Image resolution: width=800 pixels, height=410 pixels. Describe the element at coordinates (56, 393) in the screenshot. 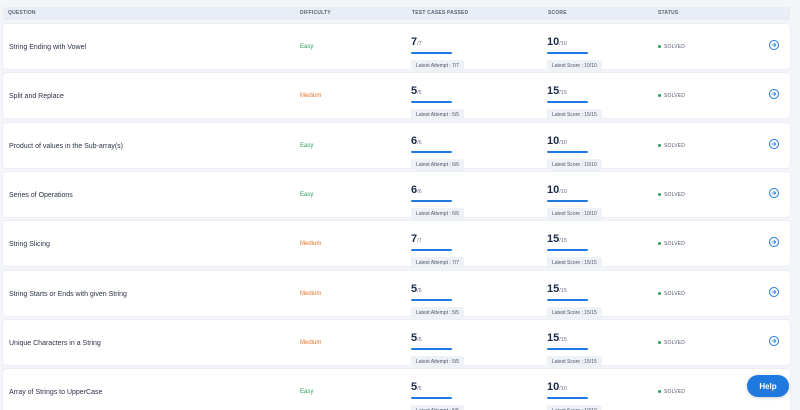

I see `question-name: Array of Strings to UpperCase` at that location.